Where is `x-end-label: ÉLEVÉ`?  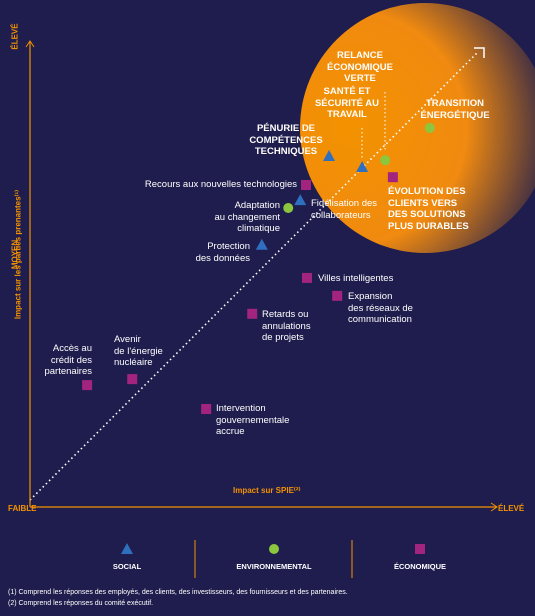
x-end-label: ÉLEVÉ is located at coordinates (511, 508).